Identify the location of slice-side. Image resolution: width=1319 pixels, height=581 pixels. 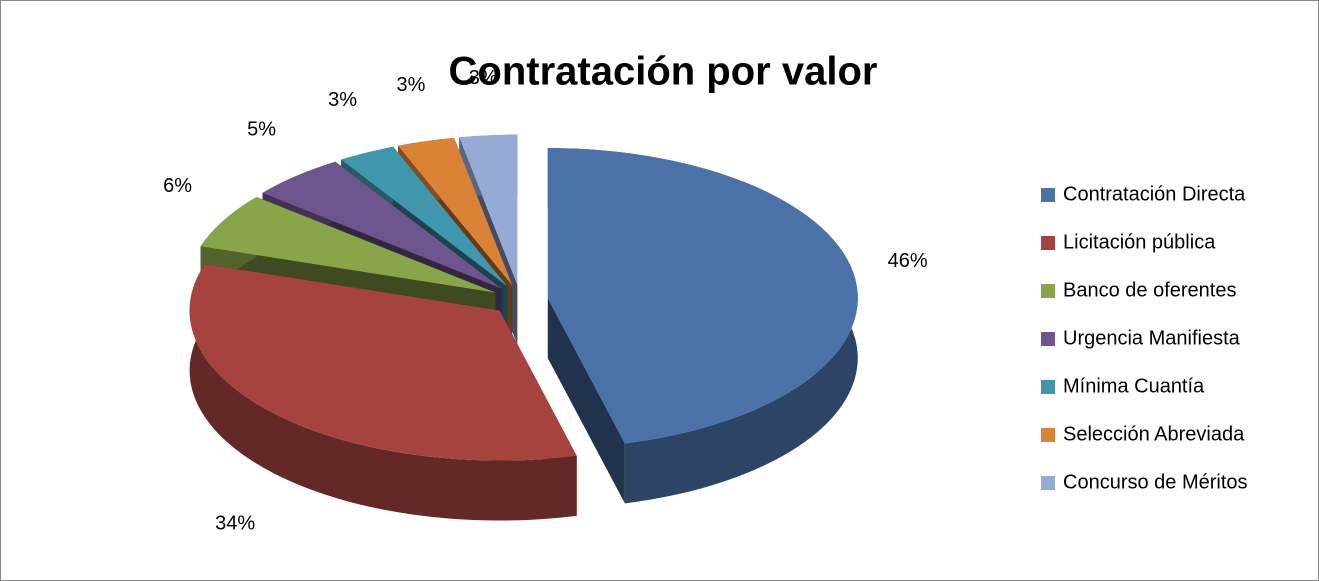
(383, 392).